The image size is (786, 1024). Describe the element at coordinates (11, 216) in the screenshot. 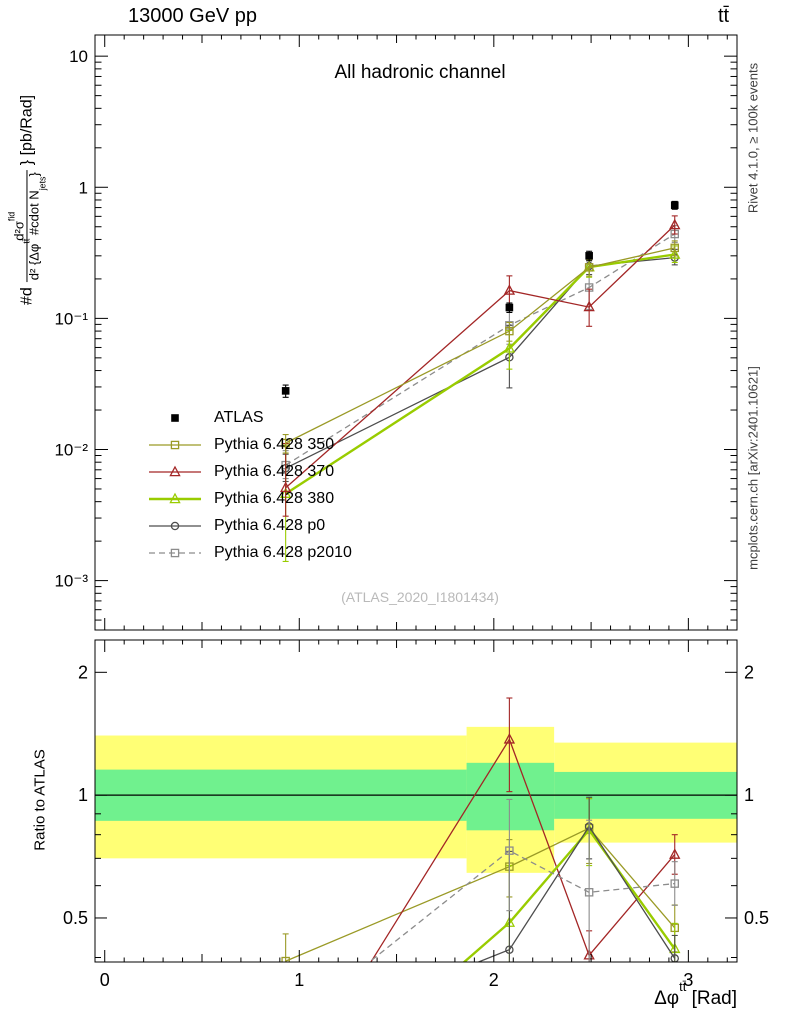

I see `ylabel-numerator-sup: fid` at that location.